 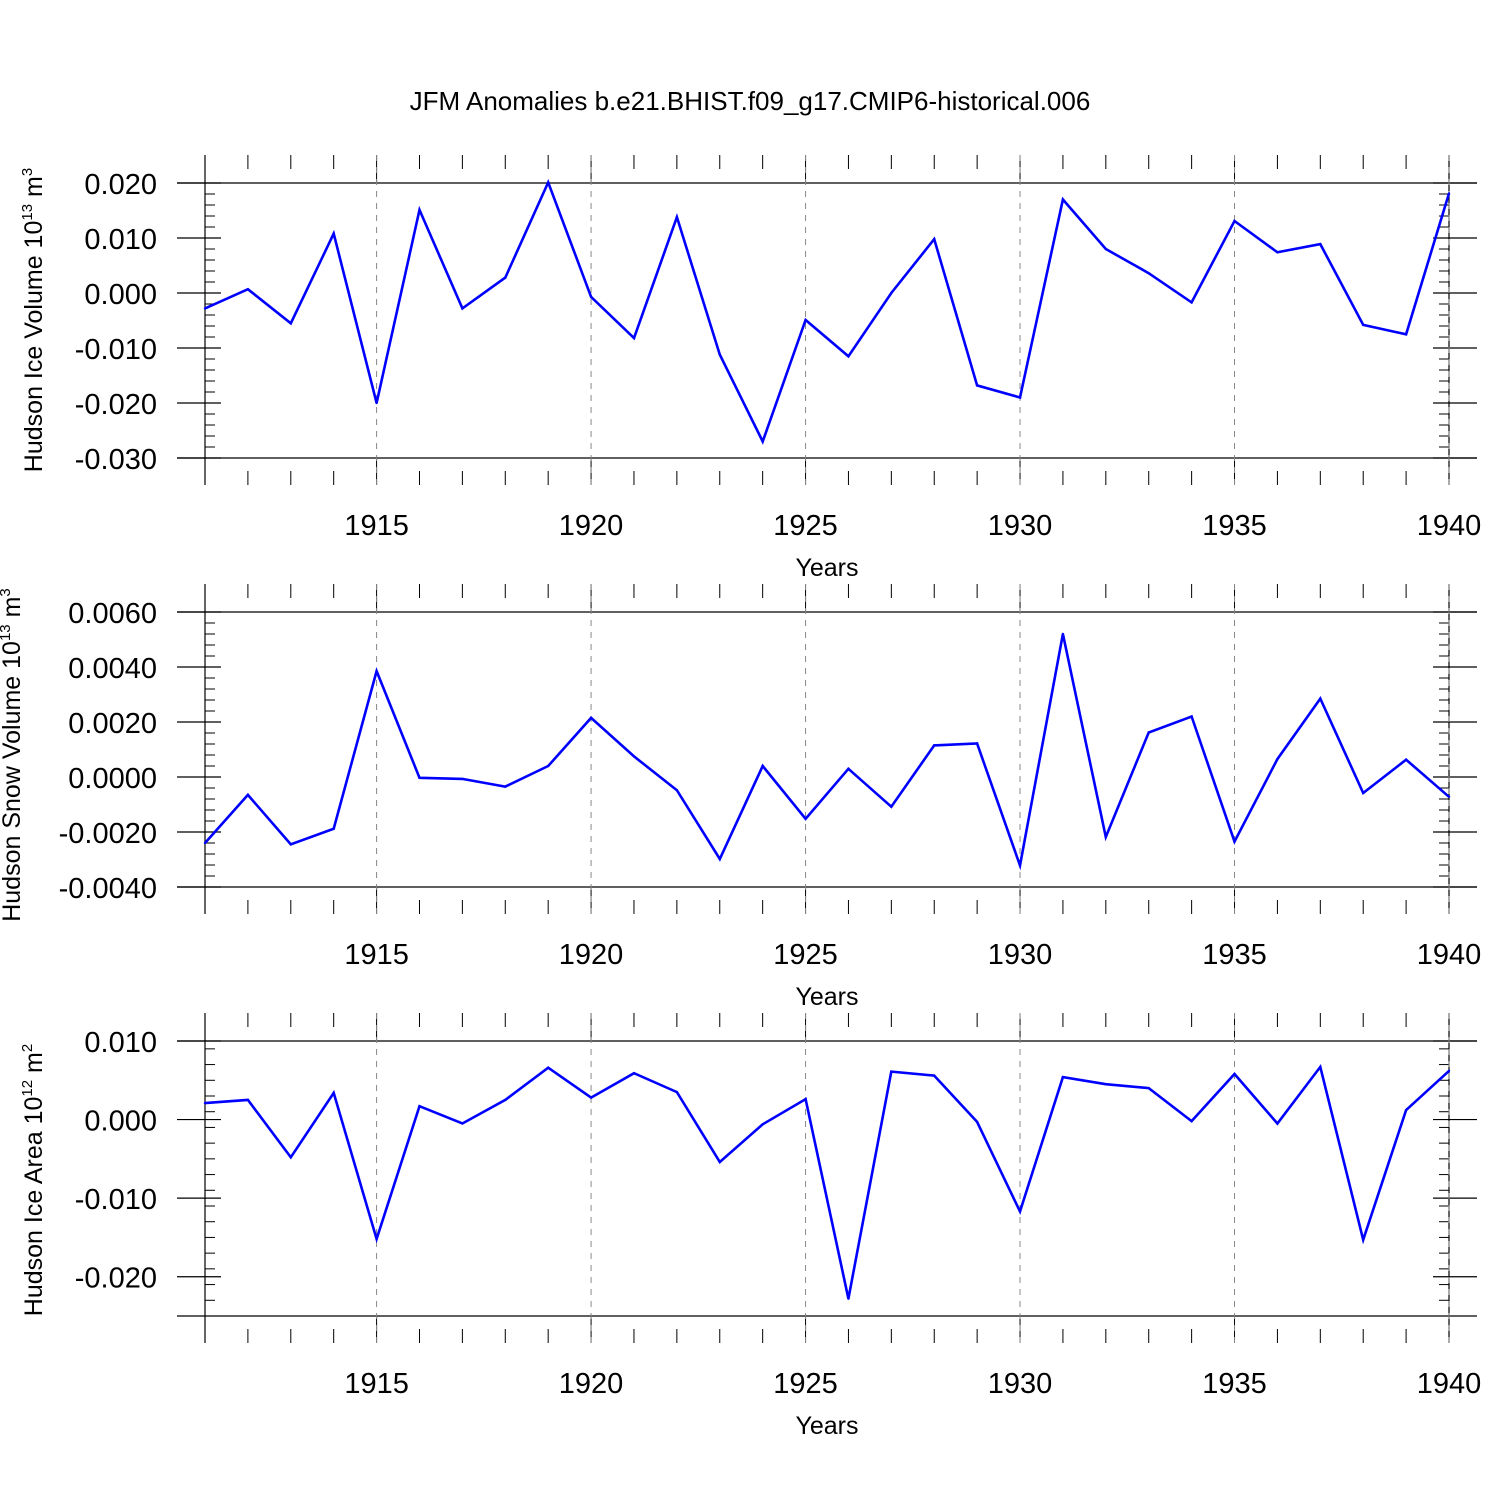 I want to click on y-axis-label: Hudson Ice Volume 1013 m3, so click(x=33, y=320).